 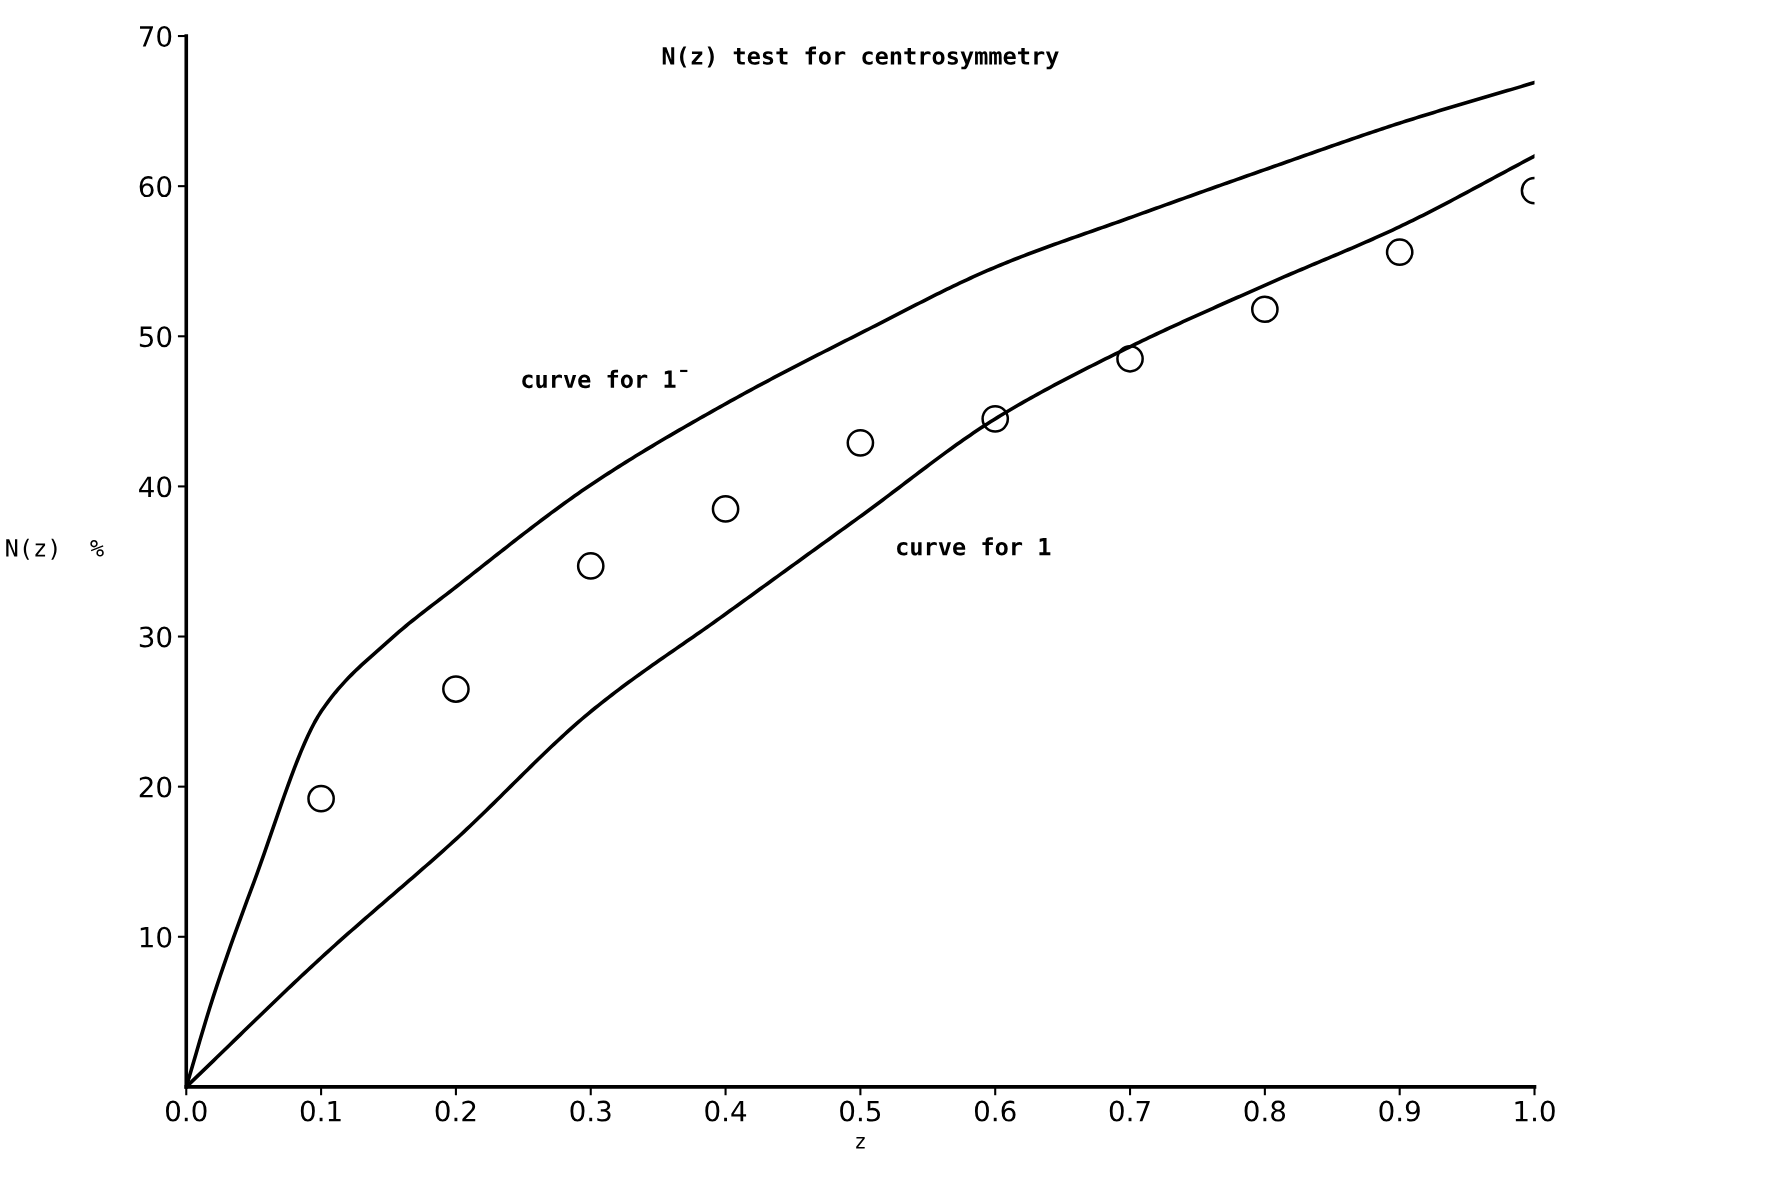 What do you see at coordinates (320, 1111) in the screenshot?
I see `x-tick-label: 0.1` at bounding box center [320, 1111].